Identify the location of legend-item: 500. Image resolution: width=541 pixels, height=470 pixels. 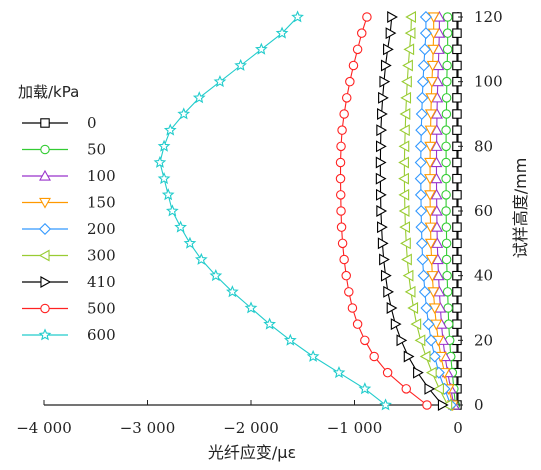
(69, 309).